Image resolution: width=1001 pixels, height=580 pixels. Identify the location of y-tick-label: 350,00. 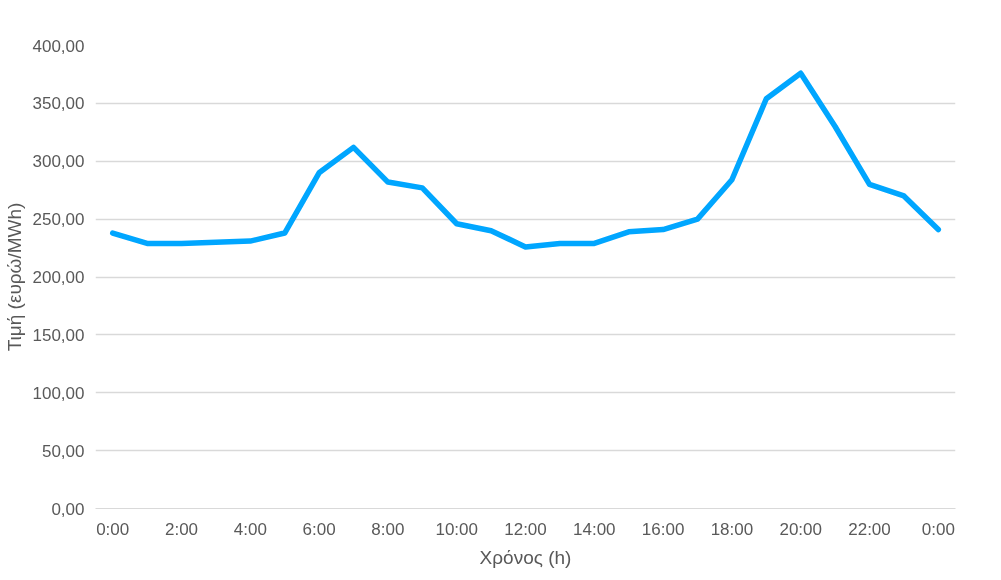
(58, 104).